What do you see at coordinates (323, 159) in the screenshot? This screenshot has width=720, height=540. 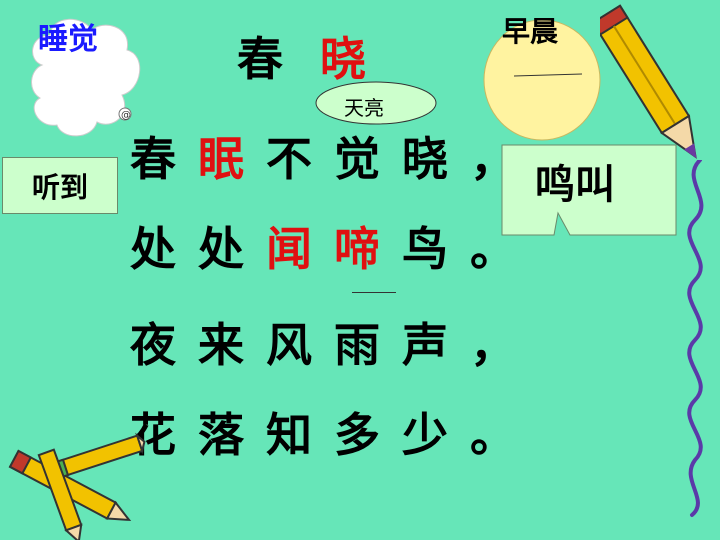 I see `poem-line-1: 春 眠 不 觉 晓 ，` at bounding box center [323, 159].